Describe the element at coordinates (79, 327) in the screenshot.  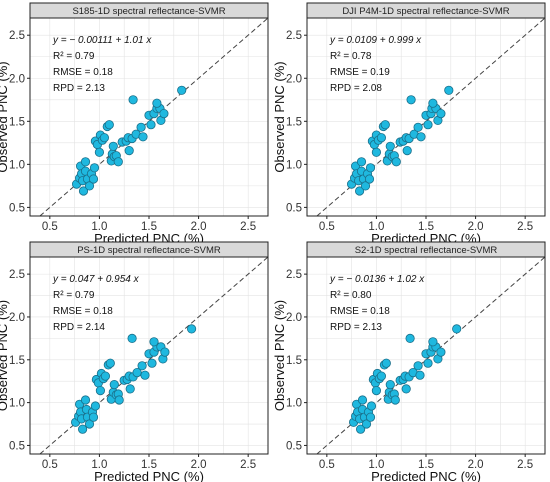
I see `annotation-rpd: RPD = 2.14` at that location.